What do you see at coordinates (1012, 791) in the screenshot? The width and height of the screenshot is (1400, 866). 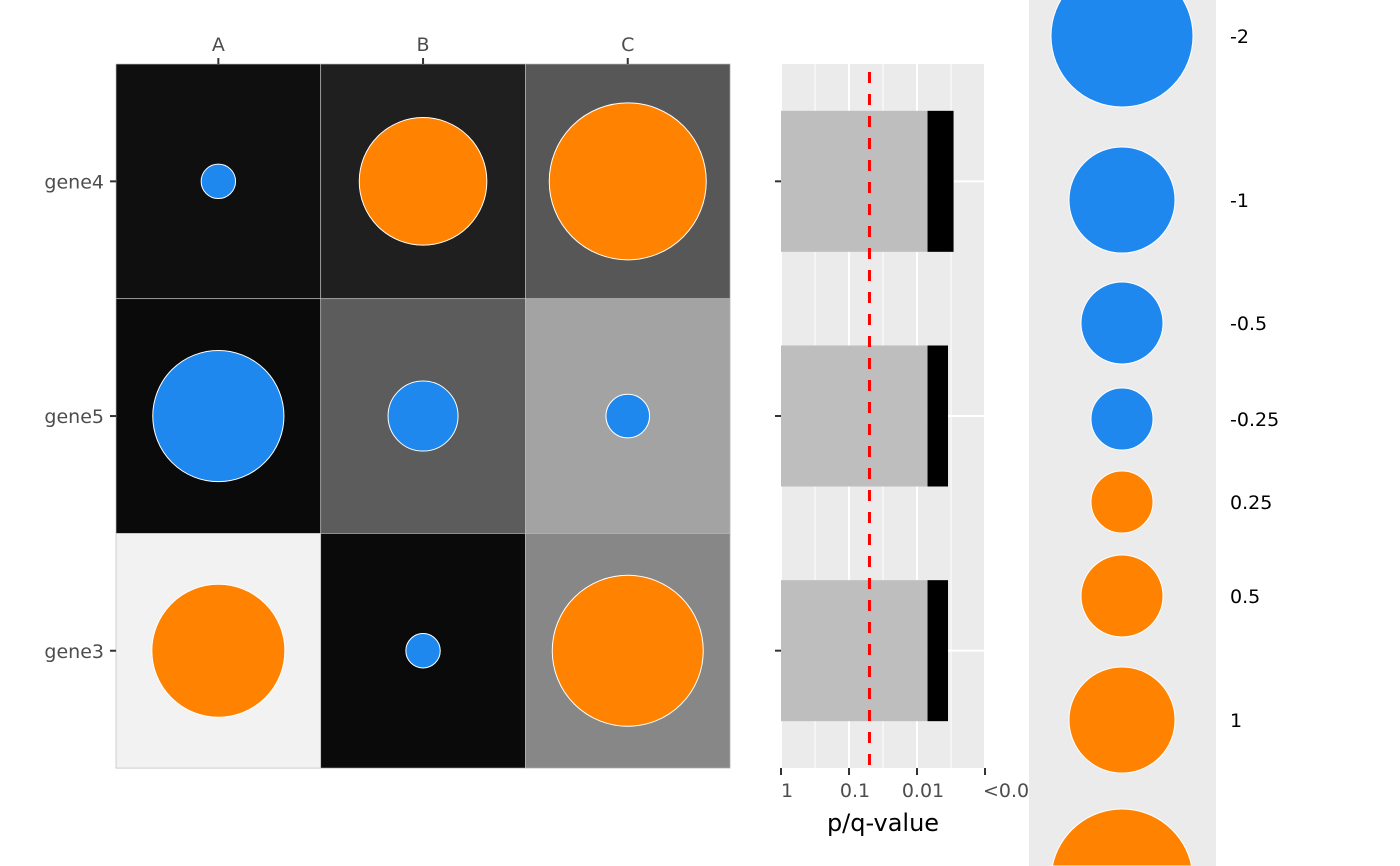 I see `x-tick-label: <0.00` at bounding box center [1012, 791].